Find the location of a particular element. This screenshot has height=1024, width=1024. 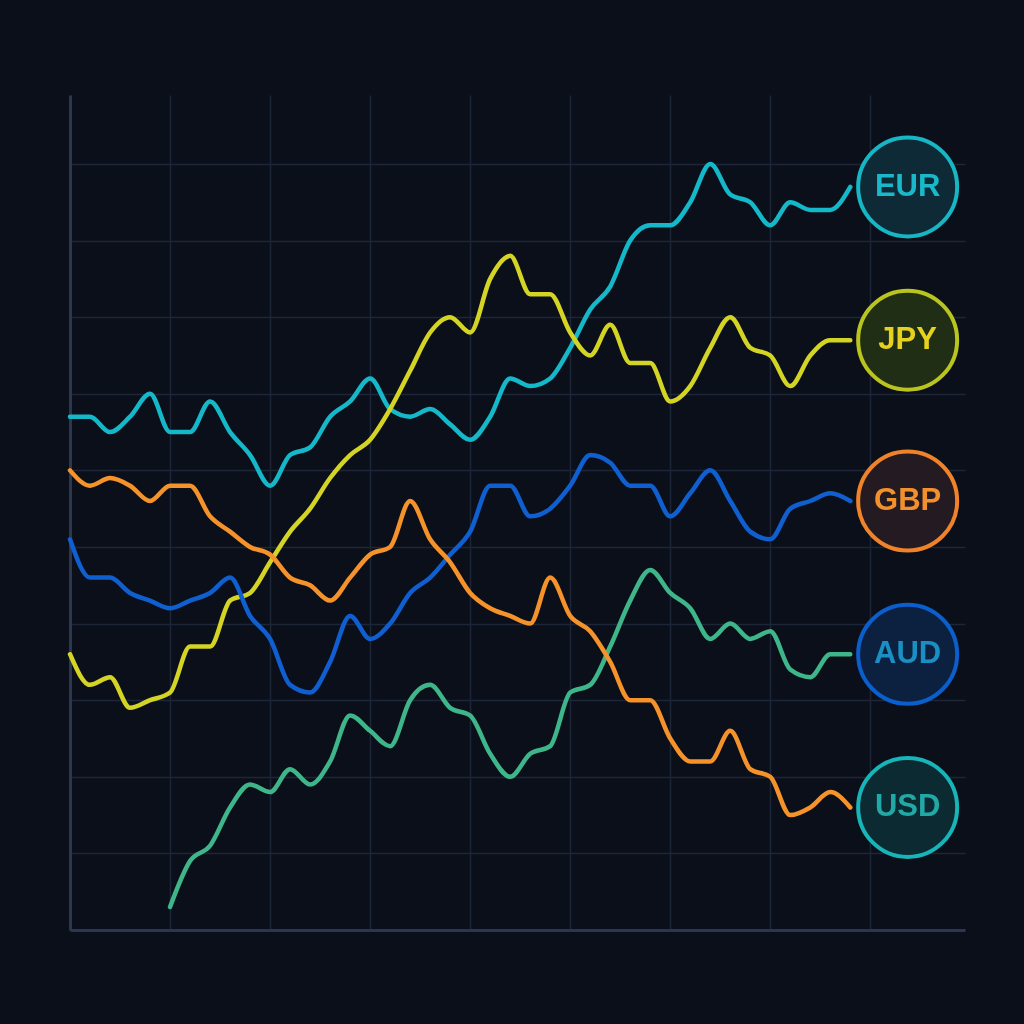

series-label: AUD is located at coordinates (908, 653).